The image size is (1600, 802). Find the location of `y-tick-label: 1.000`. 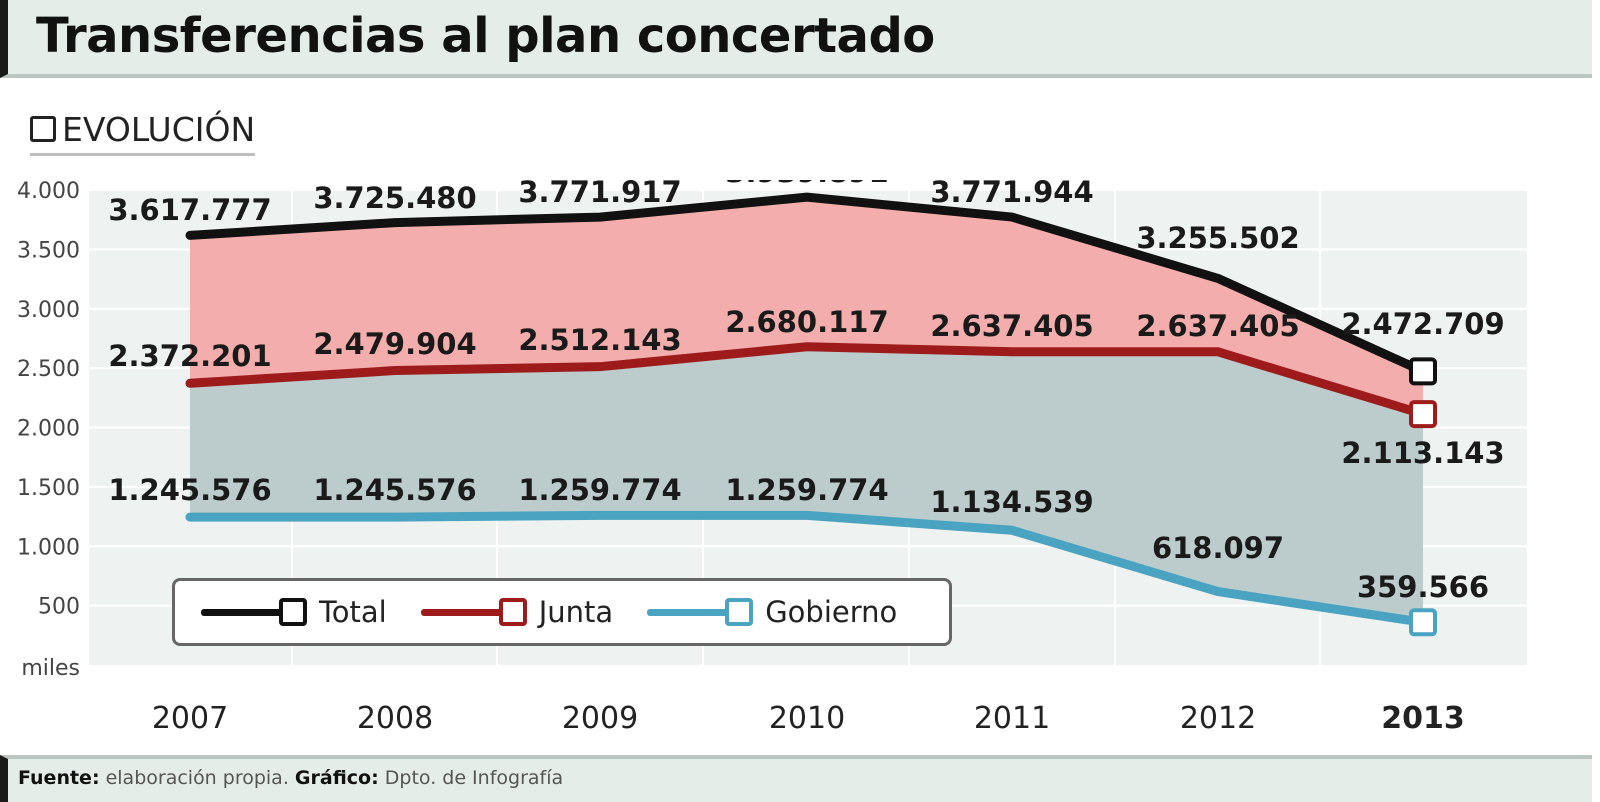

y-tick-label: 1.000 is located at coordinates (48, 547).